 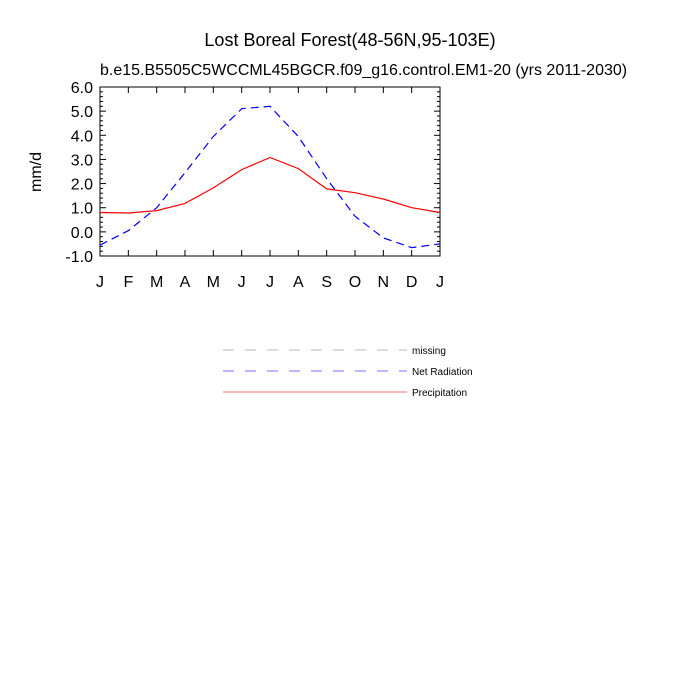 I want to click on y-tick-label: 2.0, so click(x=82, y=185).